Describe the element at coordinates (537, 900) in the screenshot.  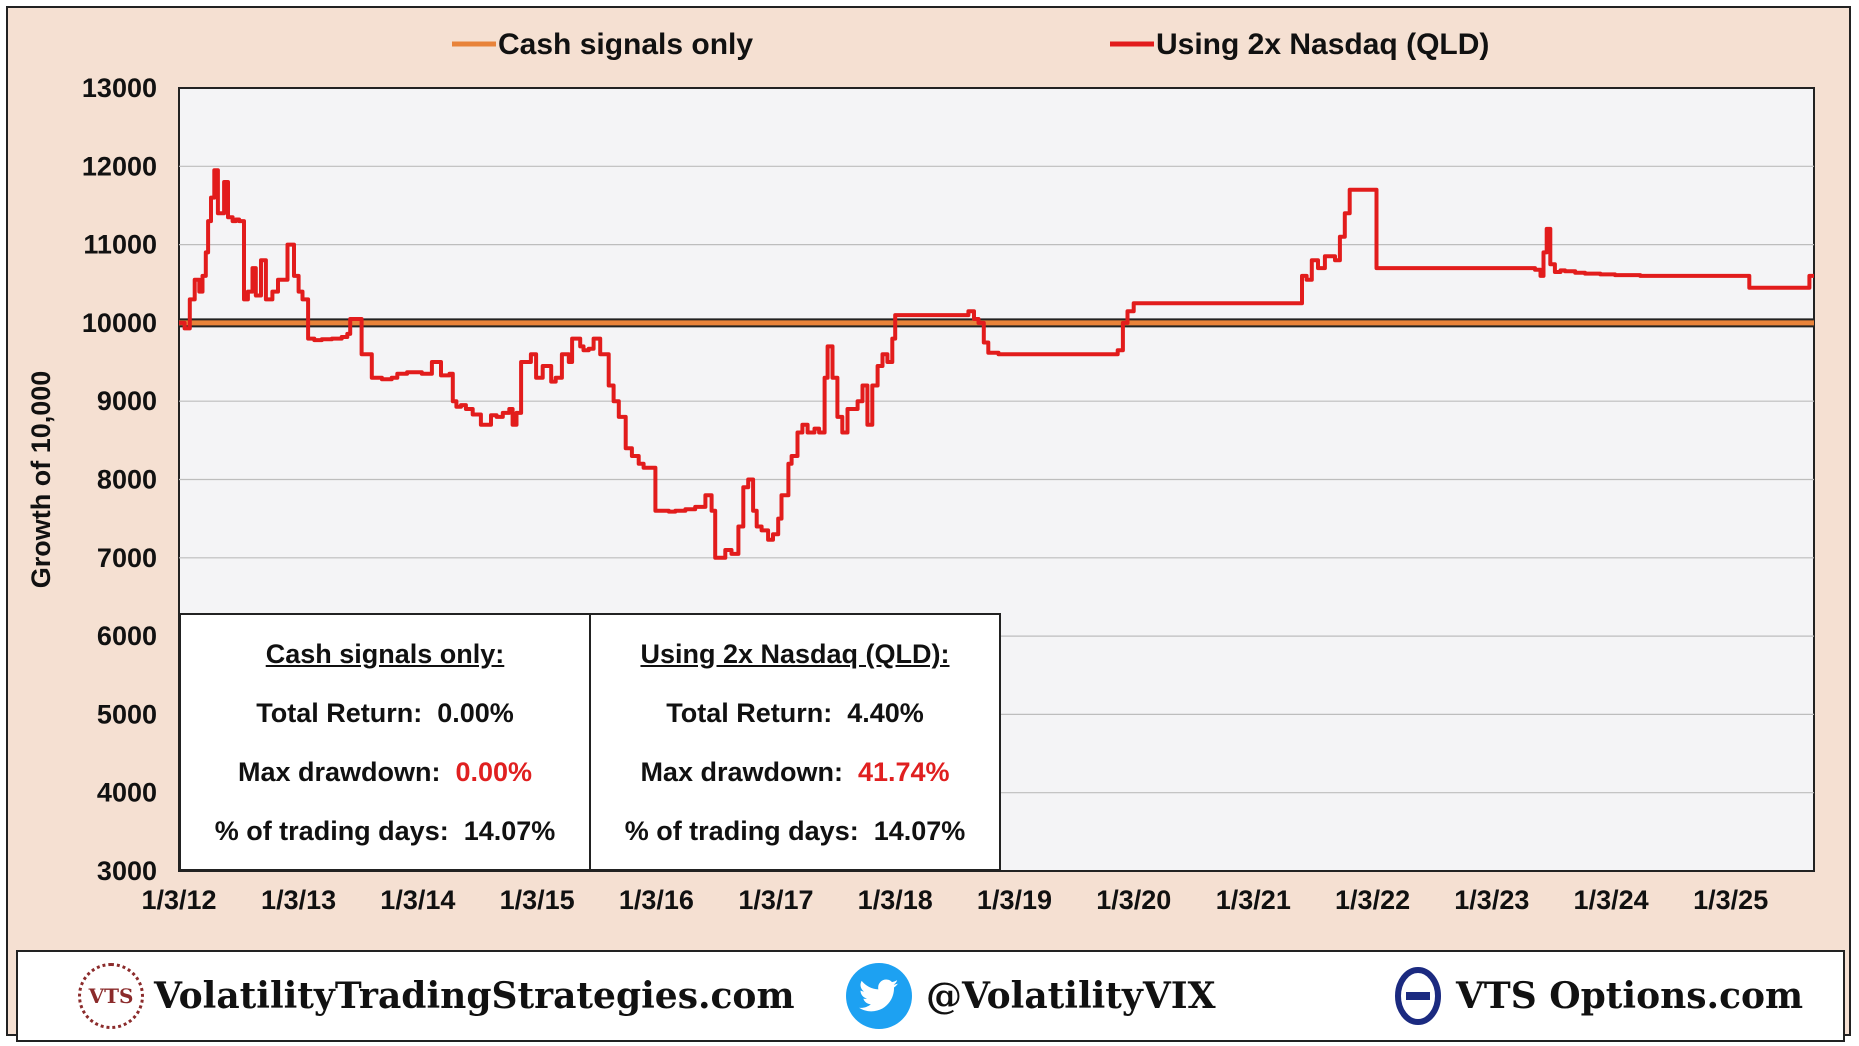
I see `x-tick-label: 1/3/15` at that location.